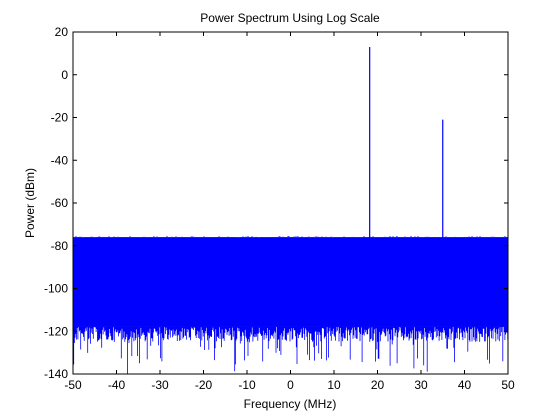 This screenshot has width=560, height=420. Describe the element at coordinates (56, 331) in the screenshot. I see `y-tick-label: -120` at that location.